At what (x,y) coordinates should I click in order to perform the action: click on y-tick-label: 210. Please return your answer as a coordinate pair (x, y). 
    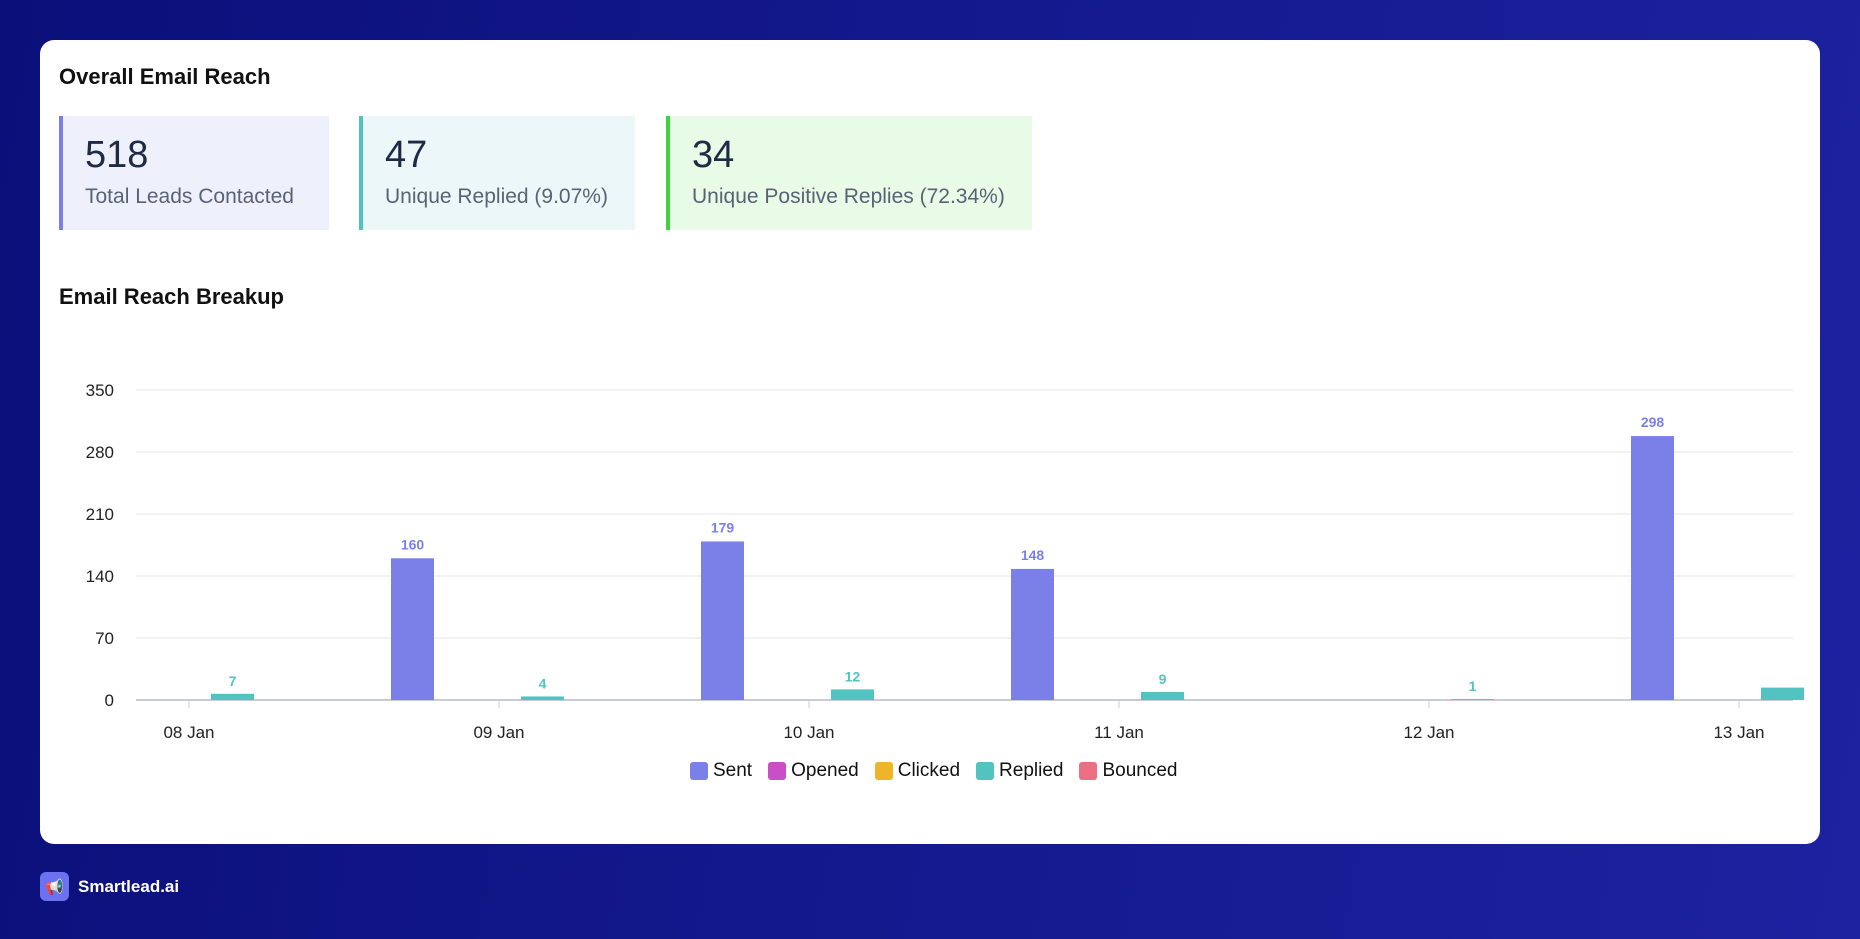
    Looking at the image, I should click on (100, 514).